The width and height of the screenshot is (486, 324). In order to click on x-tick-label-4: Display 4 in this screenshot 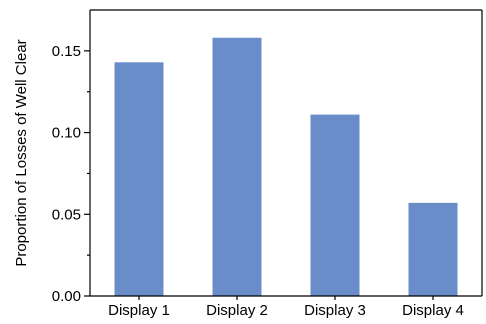, I will do `click(433, 310)`.